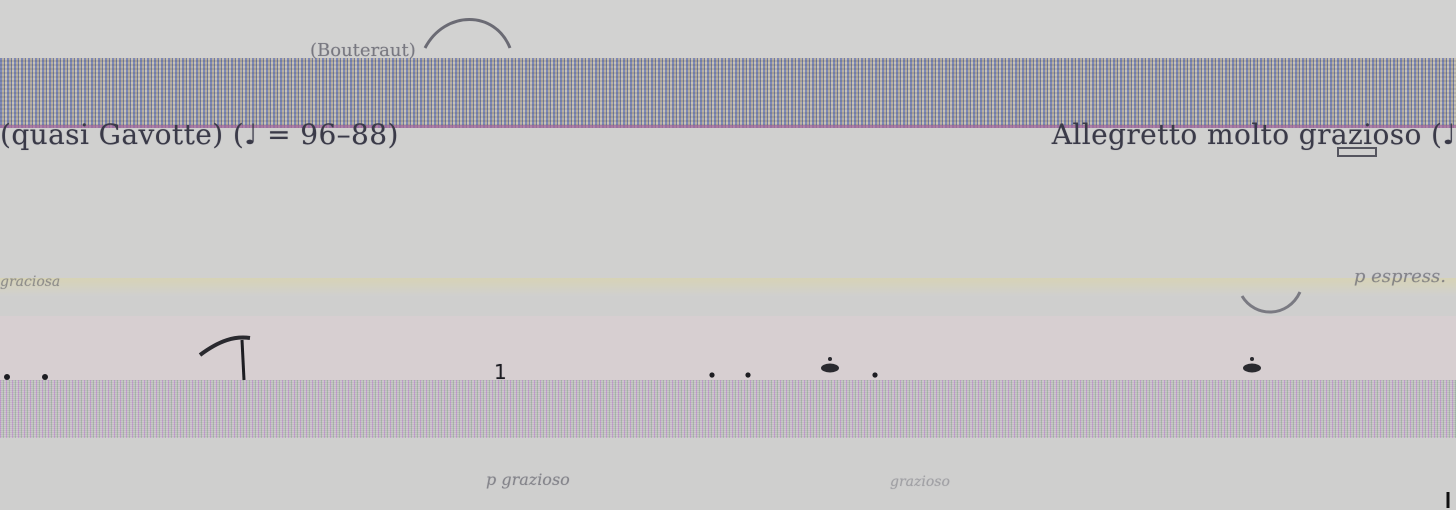 Image resolution: width=1456 pixels, height=510 pixels. I want to click on dynamic-marking-left: p grazioso, so click(528, 479).